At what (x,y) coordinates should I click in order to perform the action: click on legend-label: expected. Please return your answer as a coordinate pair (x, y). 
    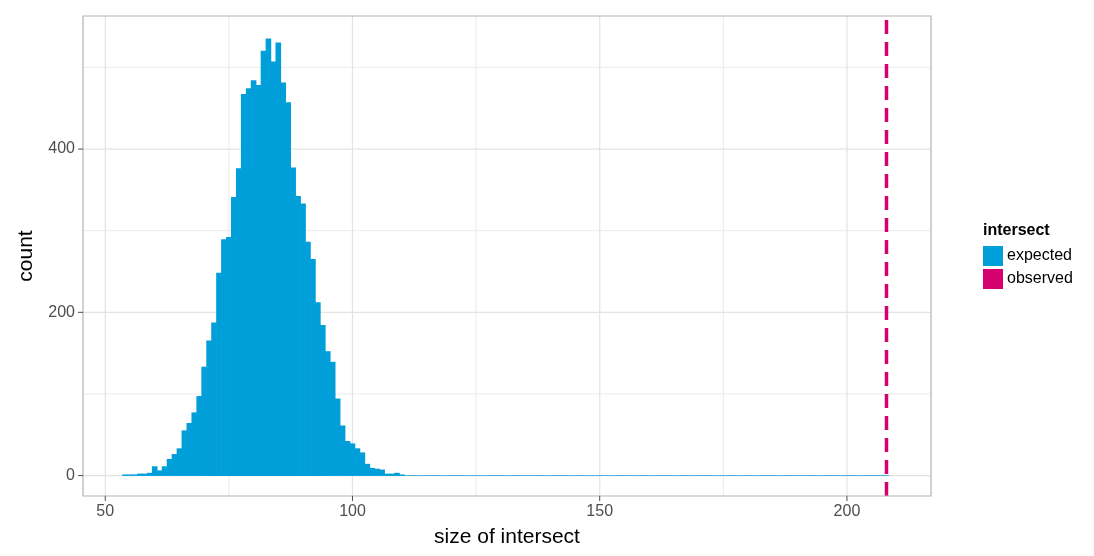
    Looking at the image, I should click on (1039, 255).